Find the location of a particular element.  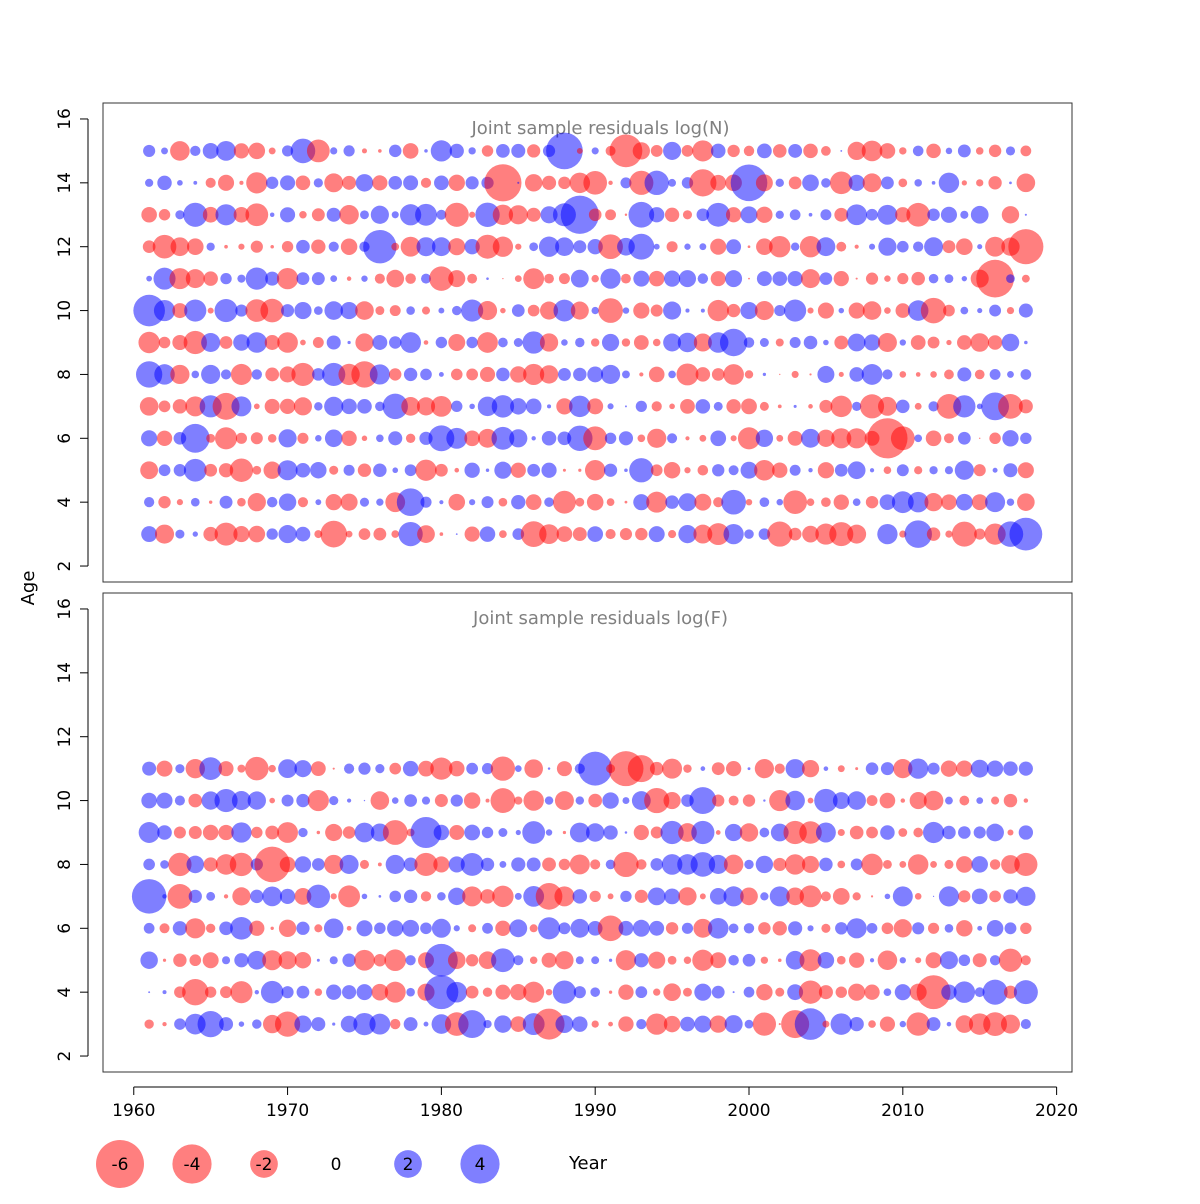

y-tick-label: 14 is located at coordinates (65, 183).